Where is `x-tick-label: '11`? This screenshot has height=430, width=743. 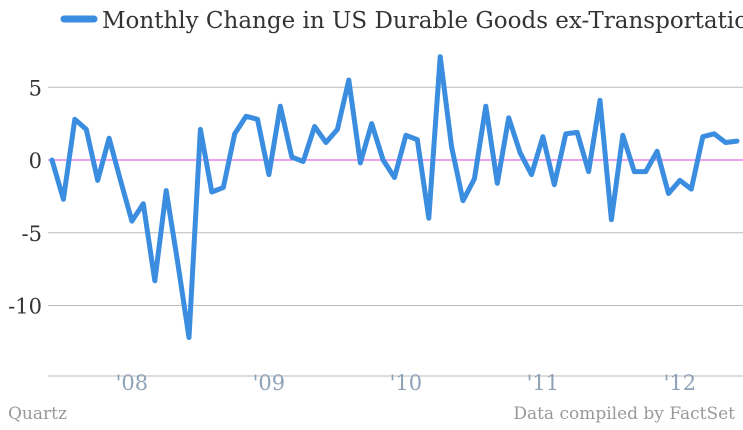 x-tick-label: '11 is located at coordinates (543, 383).